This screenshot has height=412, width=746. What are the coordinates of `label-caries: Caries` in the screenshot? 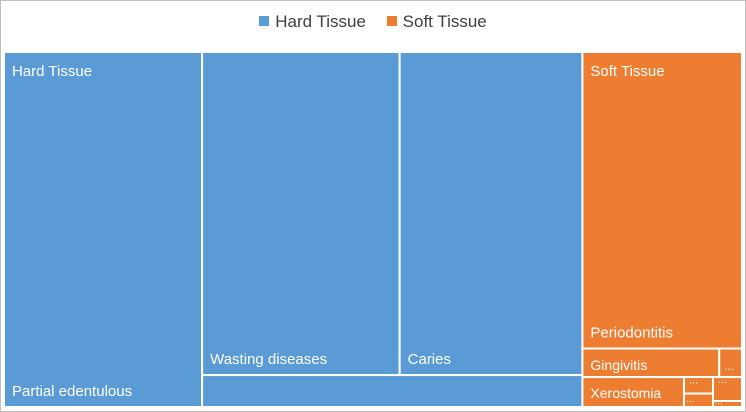 It's located at (429, 359).